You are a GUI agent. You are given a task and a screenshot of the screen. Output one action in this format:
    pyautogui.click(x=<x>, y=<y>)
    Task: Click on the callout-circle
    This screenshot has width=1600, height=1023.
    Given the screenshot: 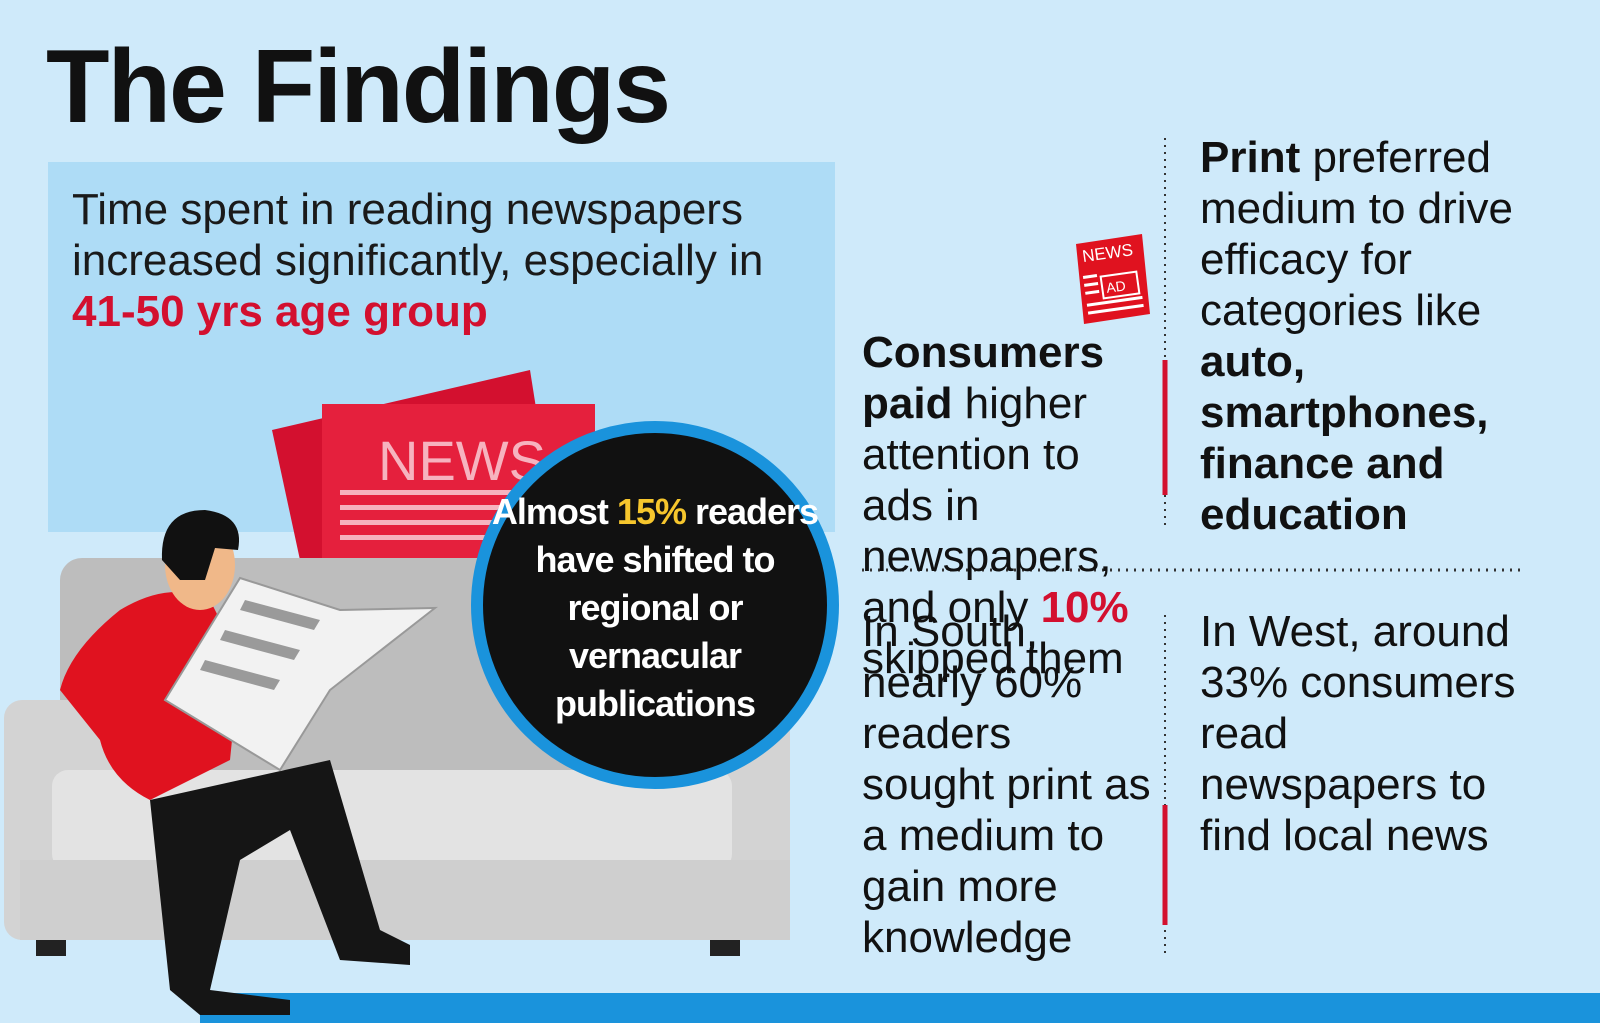 What is the action you would take?
    pyautogui.click(x=655, y=605)
    